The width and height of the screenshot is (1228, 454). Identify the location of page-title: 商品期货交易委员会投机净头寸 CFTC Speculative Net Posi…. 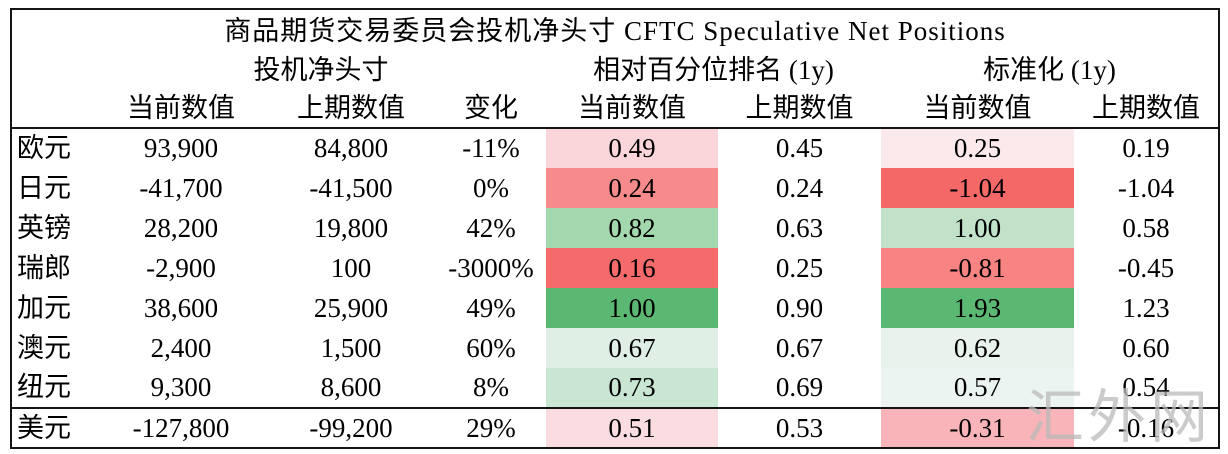
(615, 30).